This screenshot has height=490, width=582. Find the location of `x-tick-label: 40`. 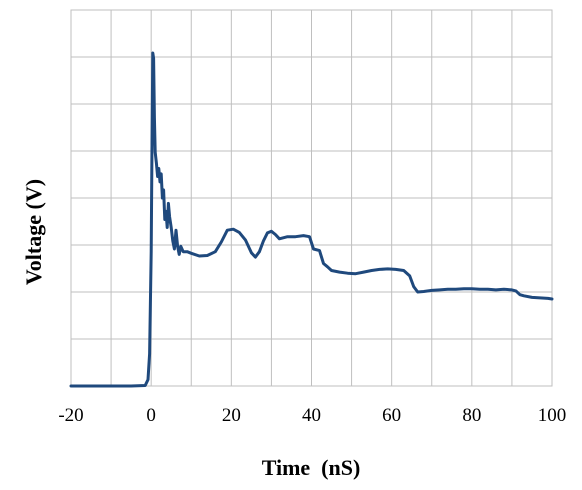

x-tick-label: 40 is located at coordinates (311, 415).